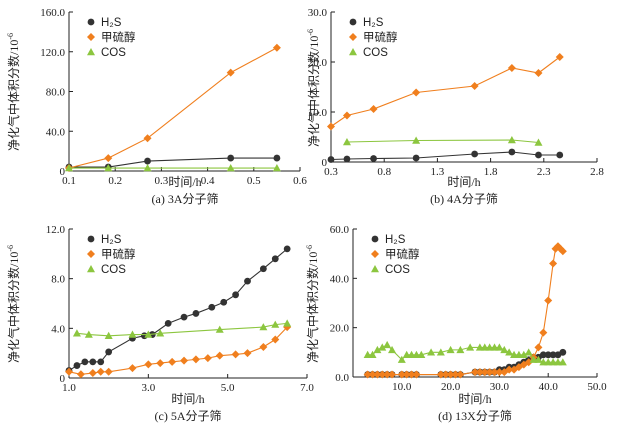 The width and height of the screenshot is (623, 437). What do you see at coordinates (331, 172) in the screenshot?
I see `x-tick-label: 0.3` at bounding box center [331, 172].